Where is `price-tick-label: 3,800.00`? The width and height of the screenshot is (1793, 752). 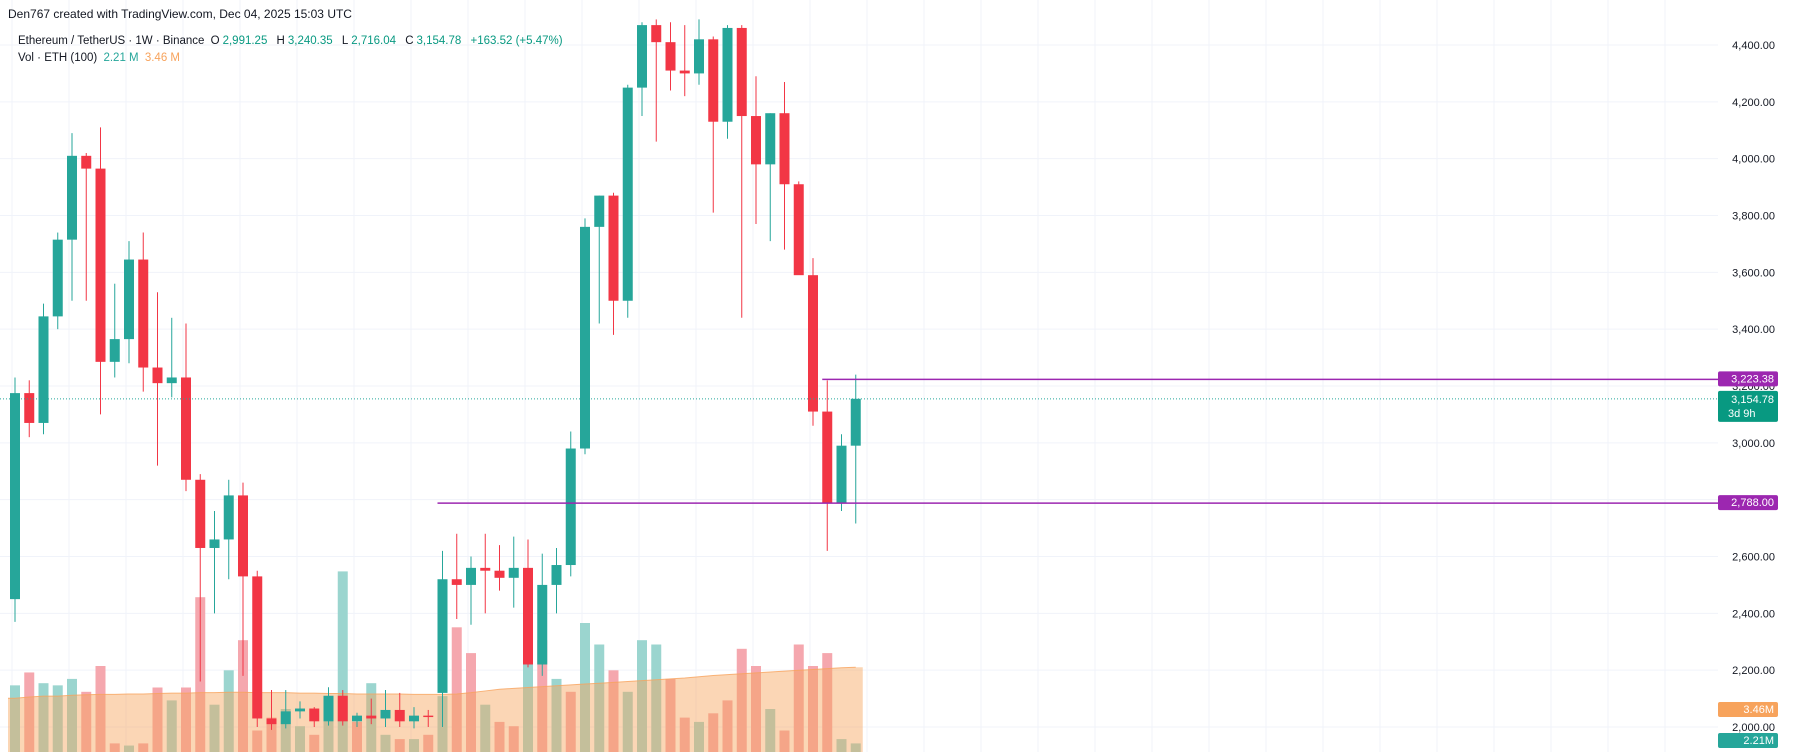
price-tick-label: 3,800.00 is located at coordinates (1753, 217).